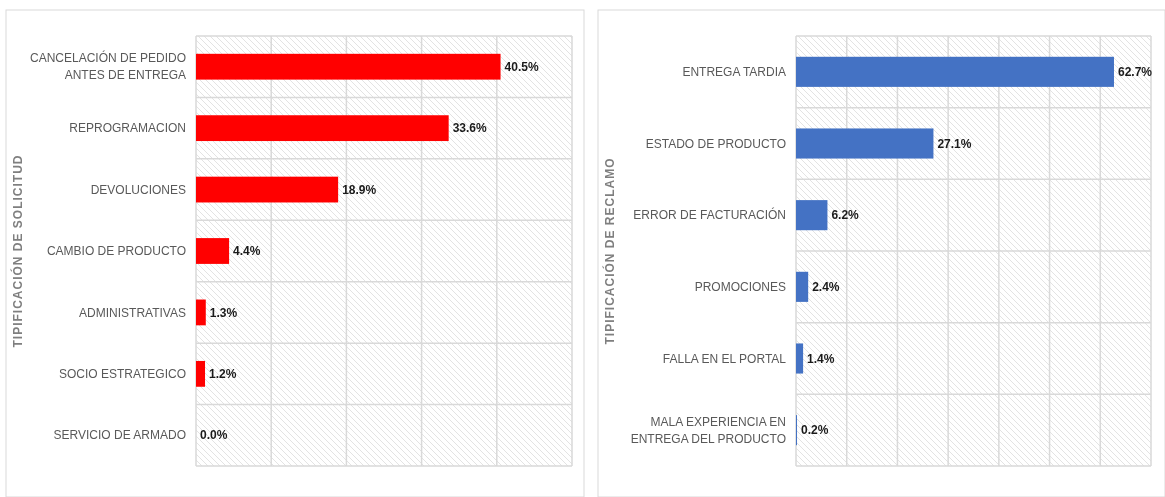  What do you see at coordinates (17, 251) in the screenshot?
I see `y-axis-title: TIPIFICACIÓN DE SOLICITUD` at bounding box center [17, 251].